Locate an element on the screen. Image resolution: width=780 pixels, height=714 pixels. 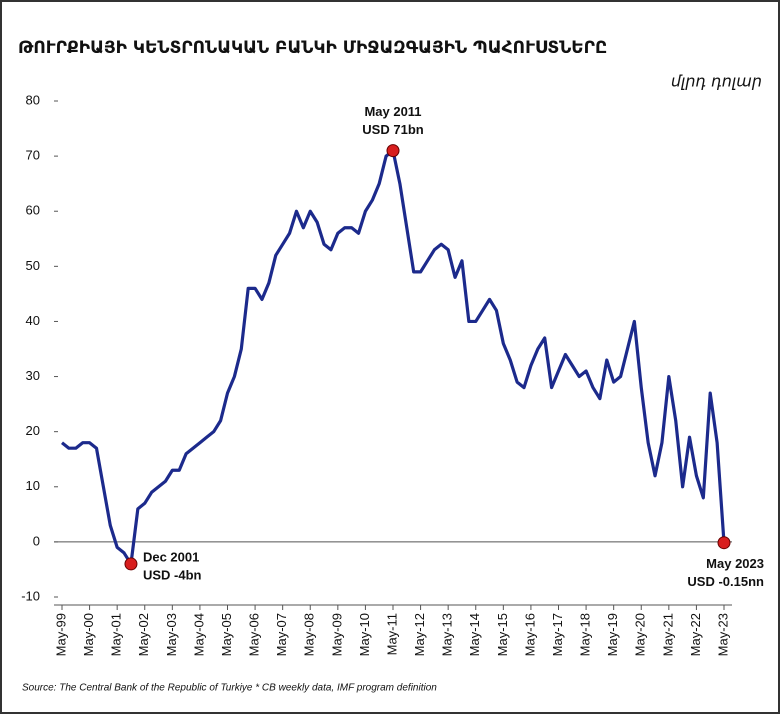
y-tick-label: -10 is located at coordinates (30, 595).